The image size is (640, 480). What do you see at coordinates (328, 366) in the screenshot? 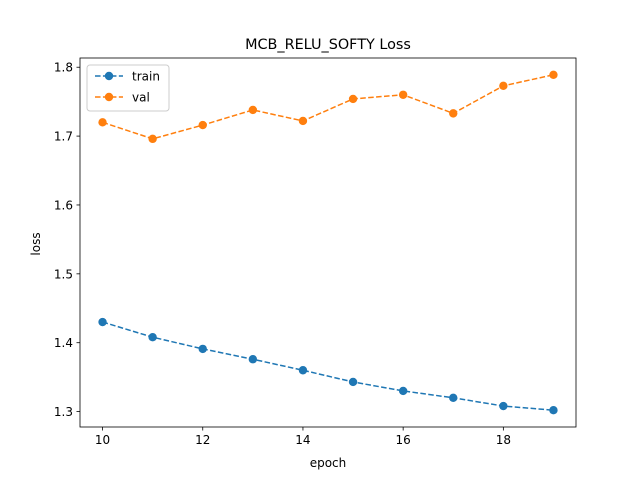
I see `train-series-line` at bounding box center [328, 366].